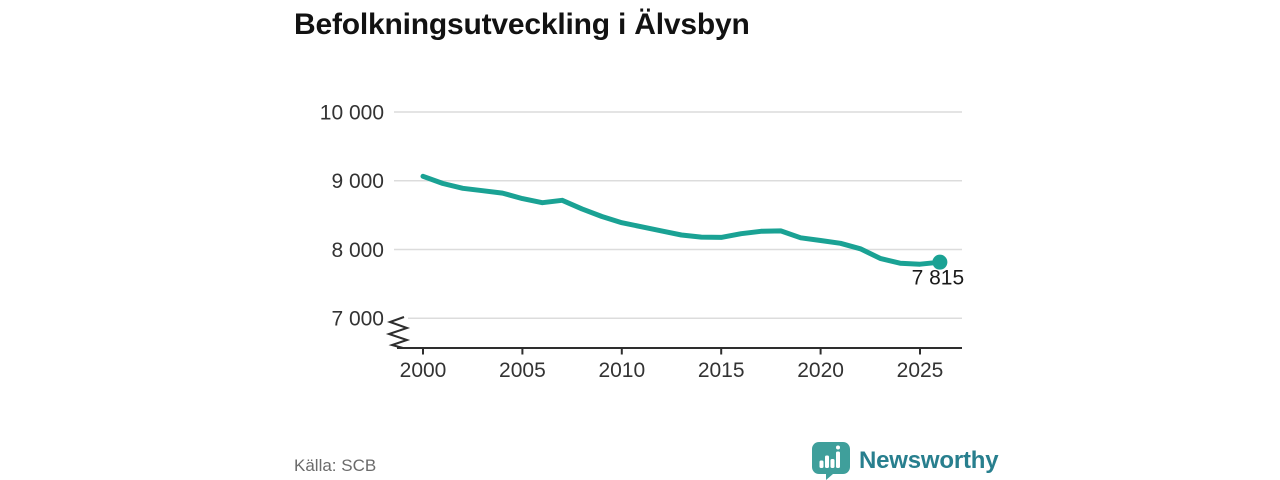 This screenshot has width=1280, height=480. Describe the element at coordinates (335, 465) in the screenshot. I see `source-caption: Källa: SCB` at that location.